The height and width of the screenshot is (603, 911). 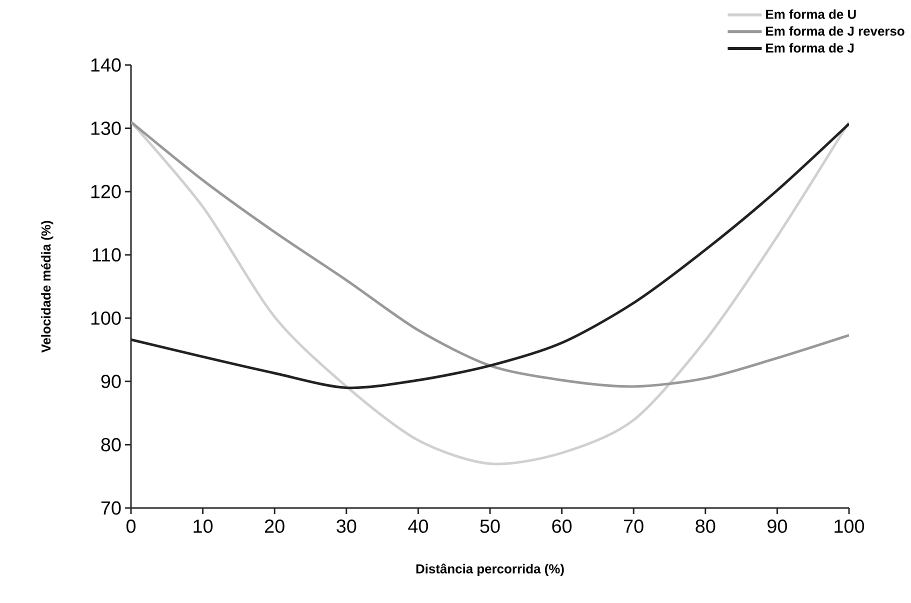 I want to click on x-tick-label: 50, so click(x=490, y=526).